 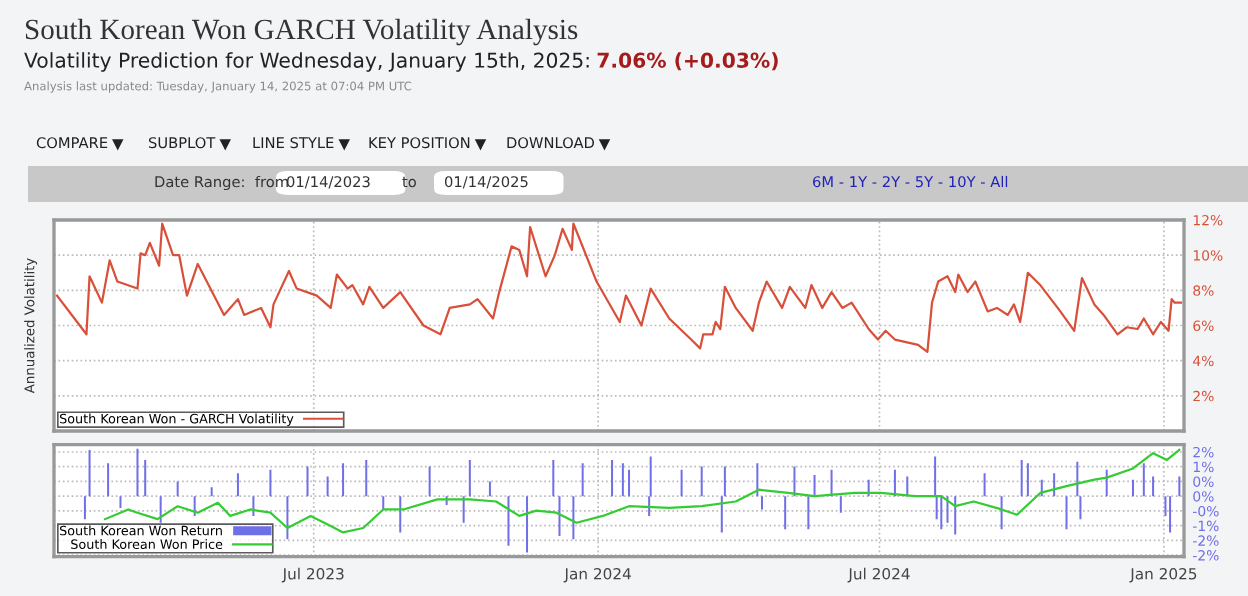 I want to click on chart-subtitle: Volatility Prediction for Wednesday, January 15th, 2025:, so click(x=306, y=62).